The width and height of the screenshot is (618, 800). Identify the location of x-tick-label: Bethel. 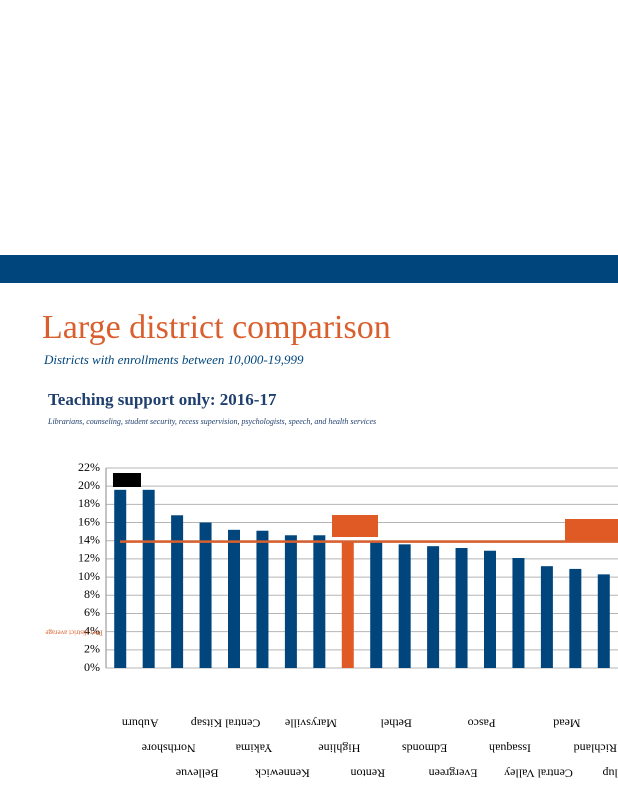
(396, 723).